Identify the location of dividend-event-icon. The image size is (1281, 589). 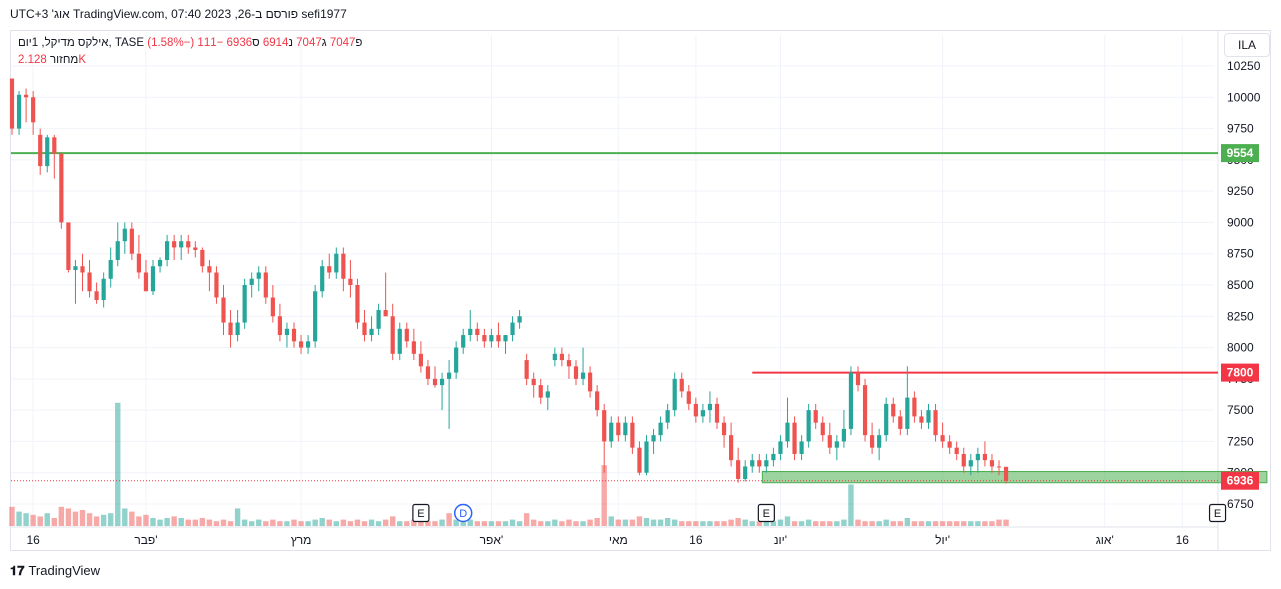
(463, 513).